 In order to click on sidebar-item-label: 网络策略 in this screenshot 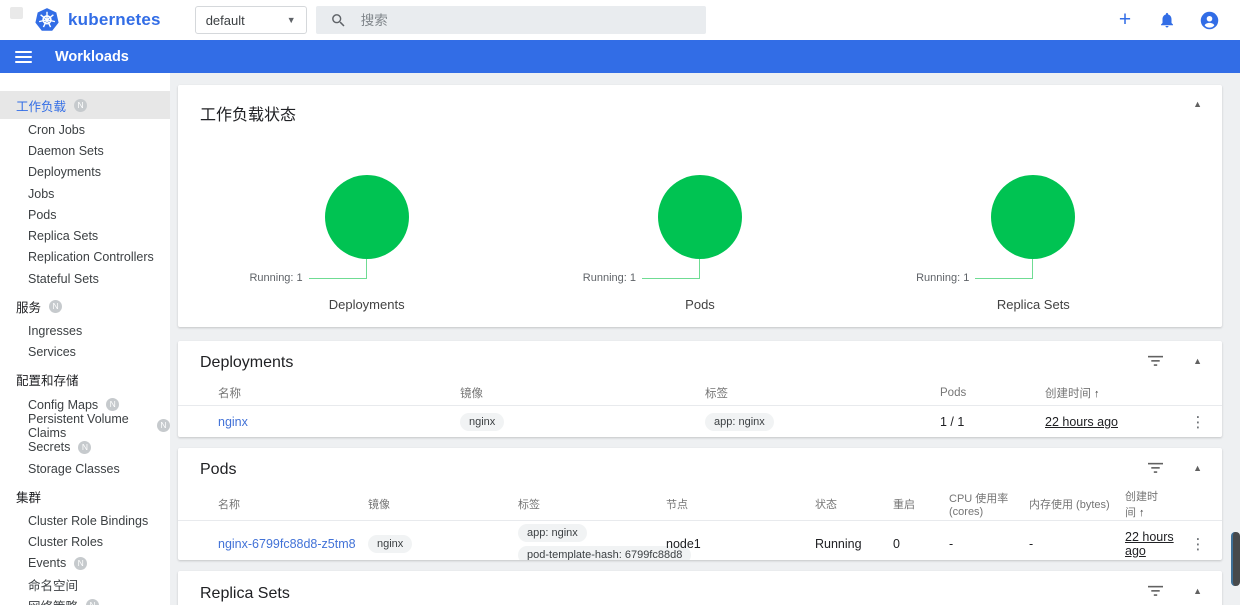, I will do `click(53, 600)`.